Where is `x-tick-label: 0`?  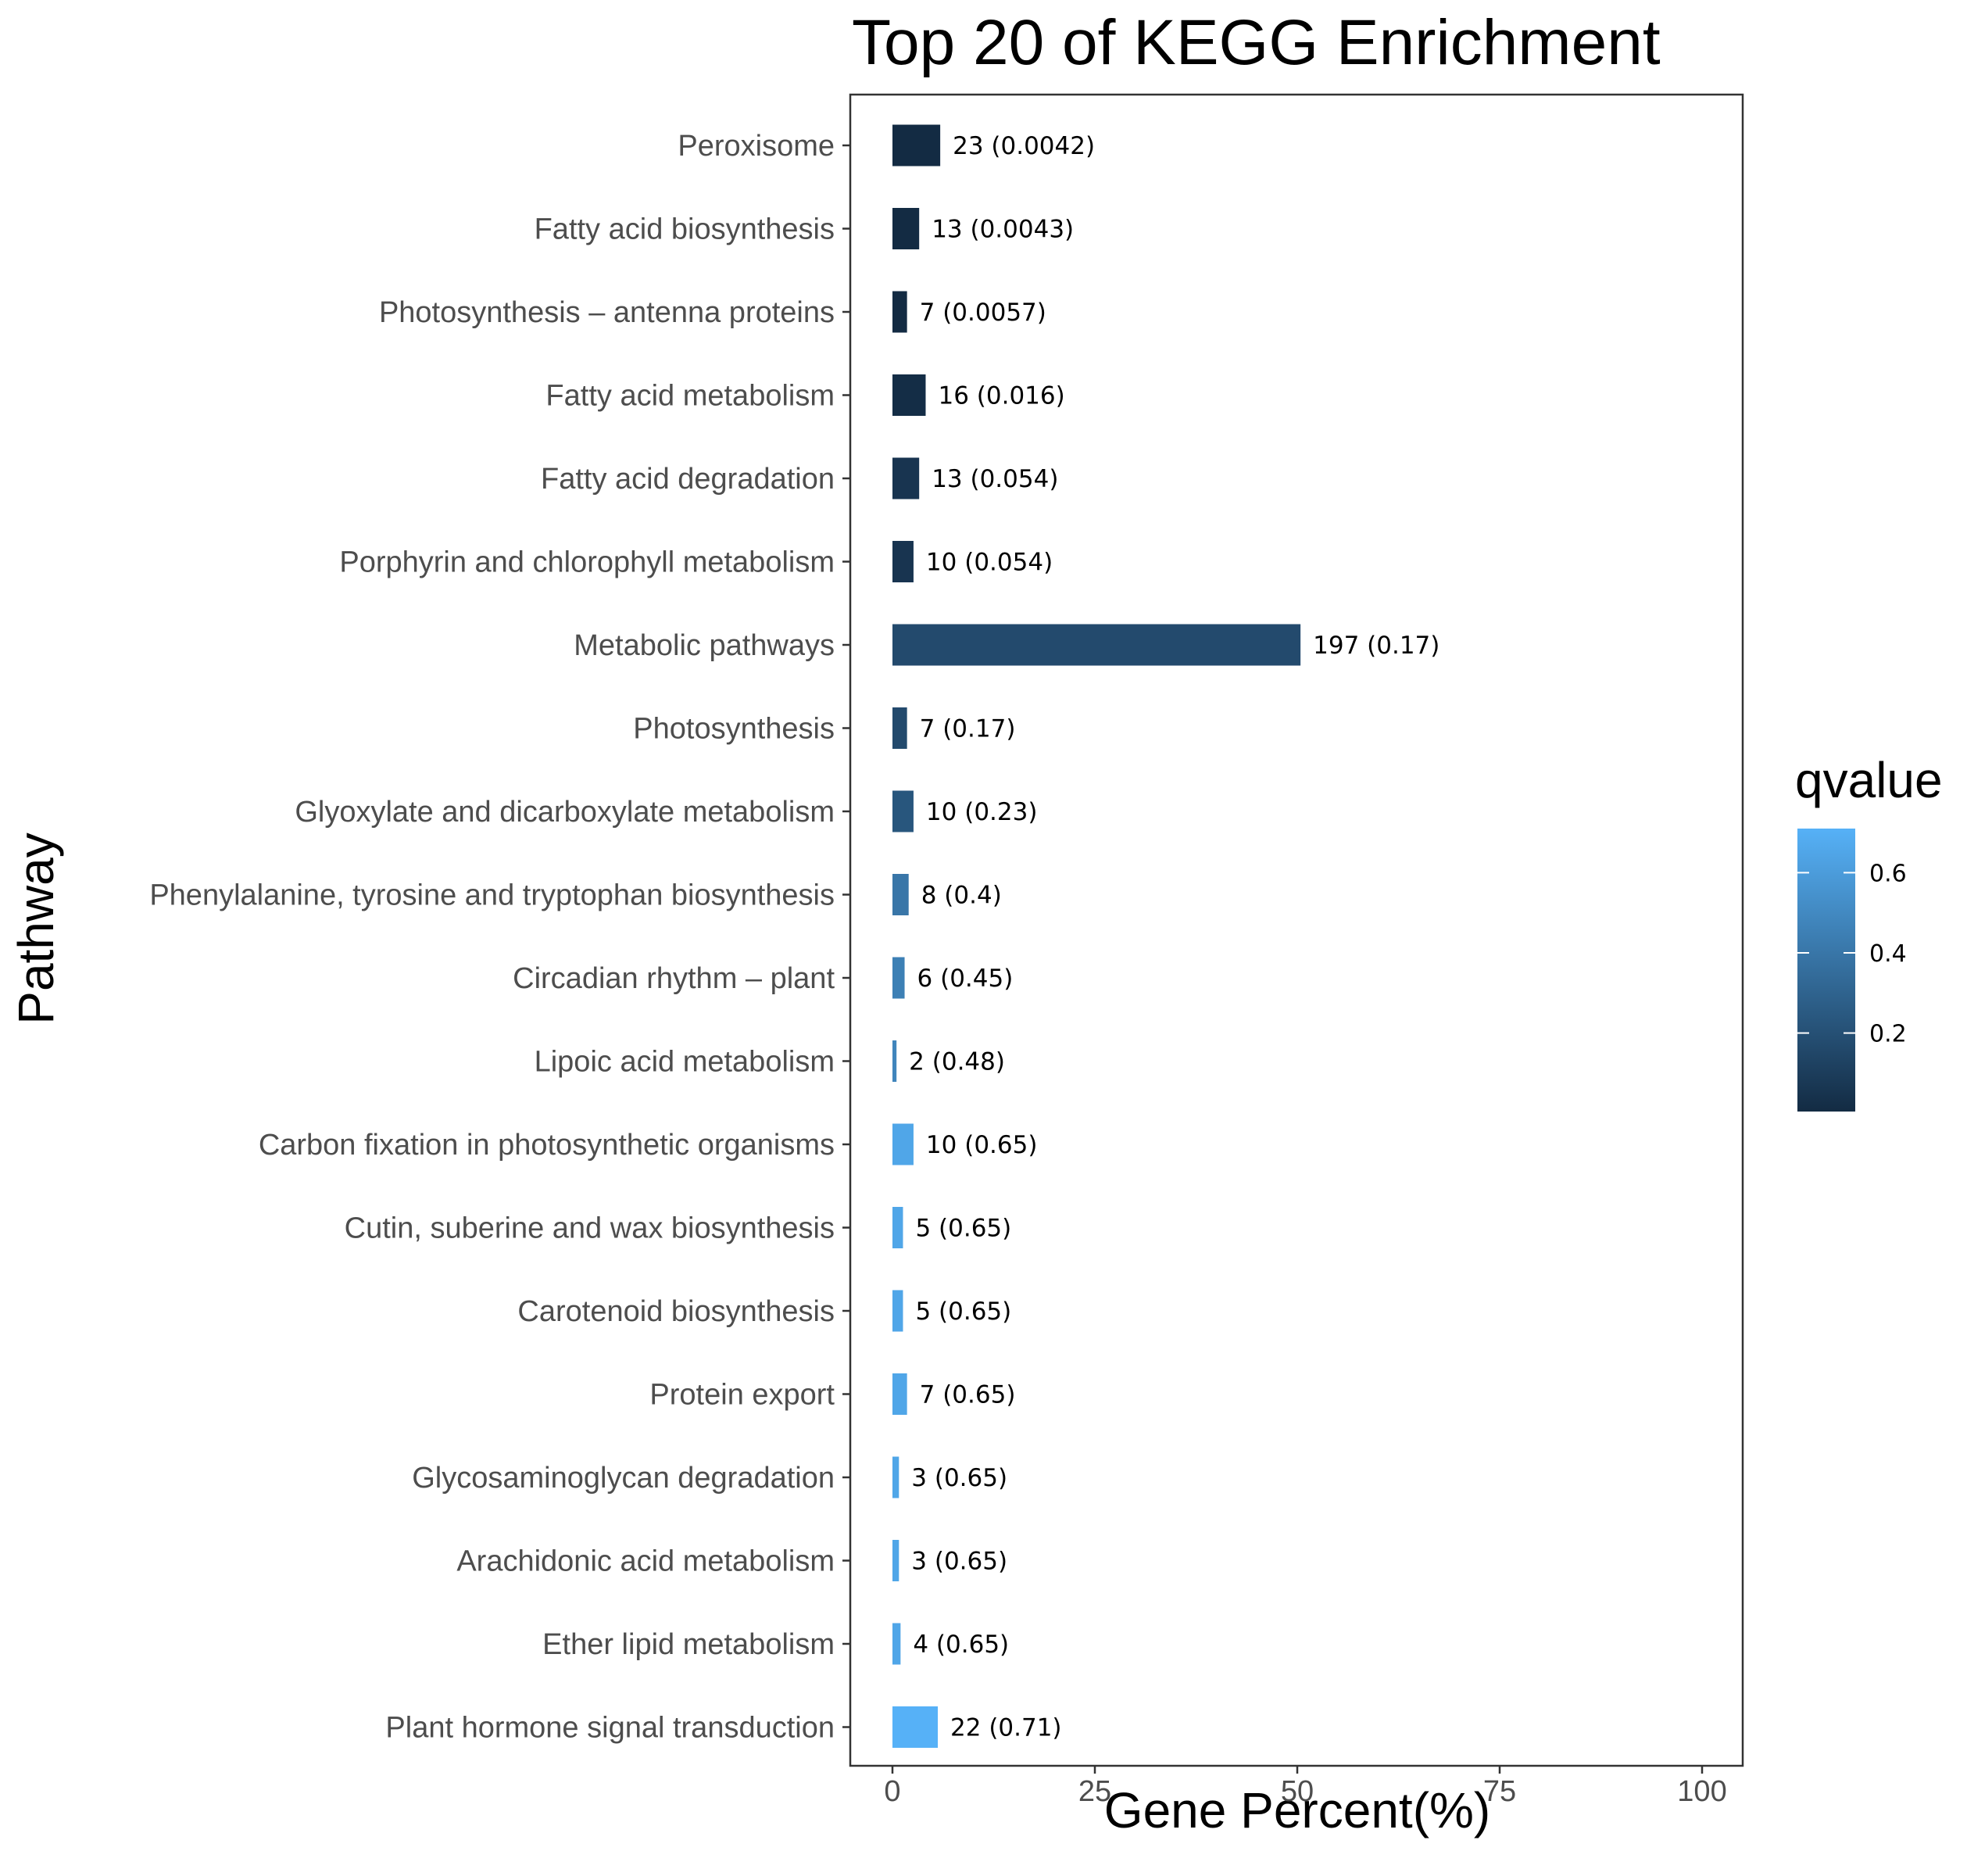 x-tick-label: 0 is located at coordinates (892, 1791).